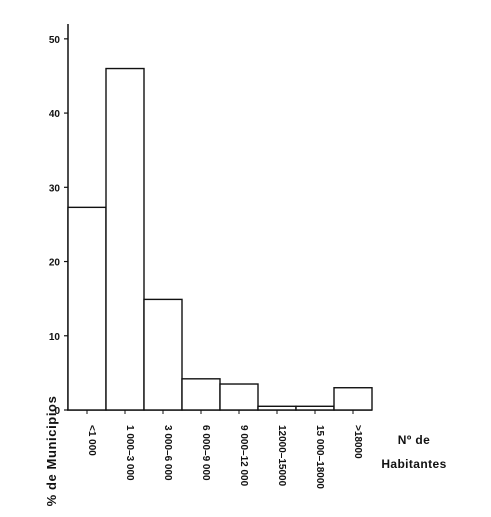 This screenshot has height=517, width=491. I want to click on x-axis-label: Nº de Habitantes, so click(414, 452).